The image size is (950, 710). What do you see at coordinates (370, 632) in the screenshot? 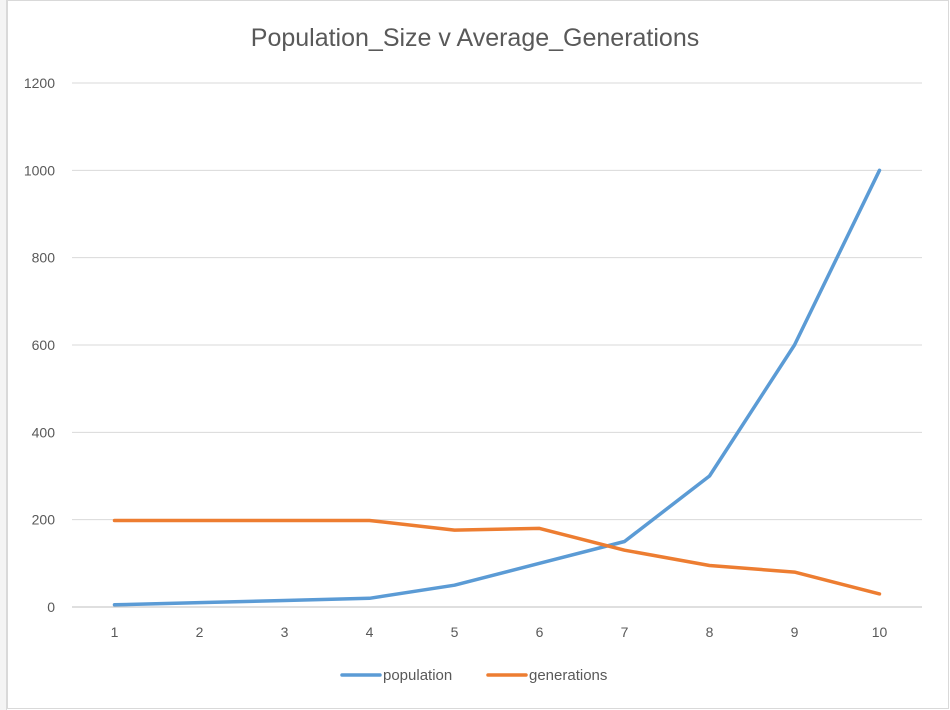
I see `x-tick-label: 4` at bounding box center [370, 632].